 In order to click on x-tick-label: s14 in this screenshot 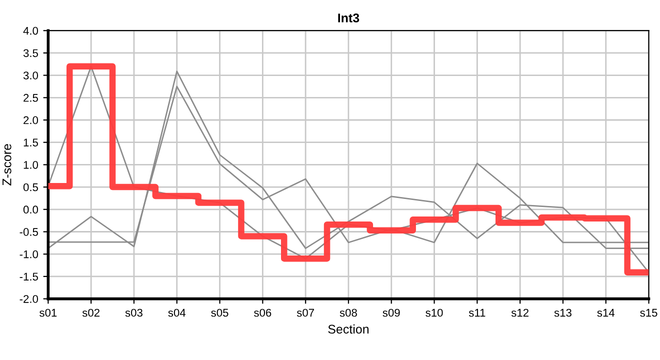, I will do `click(606, 312)`.